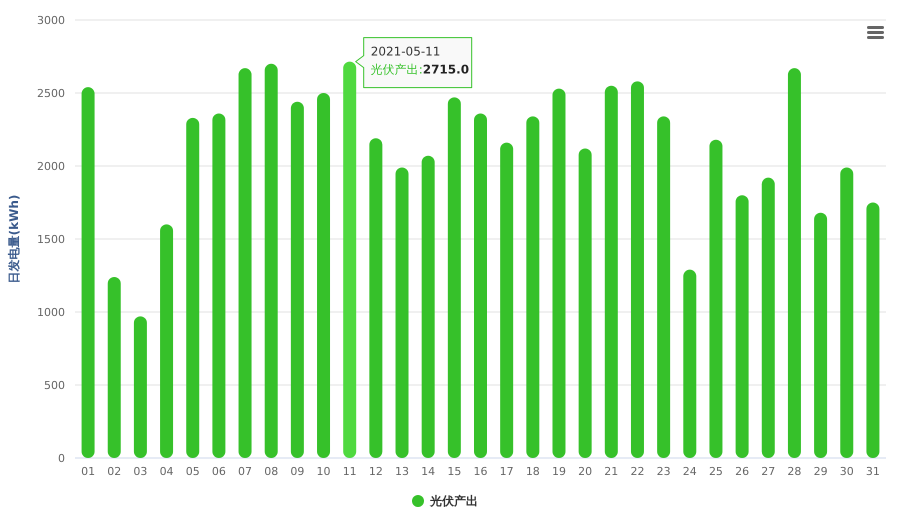 The image size is (919, 518). What do you see at coordinates (349, 471) in the screenshot?
I see `x-tick-label: 11` at bounding box center [349, 471].